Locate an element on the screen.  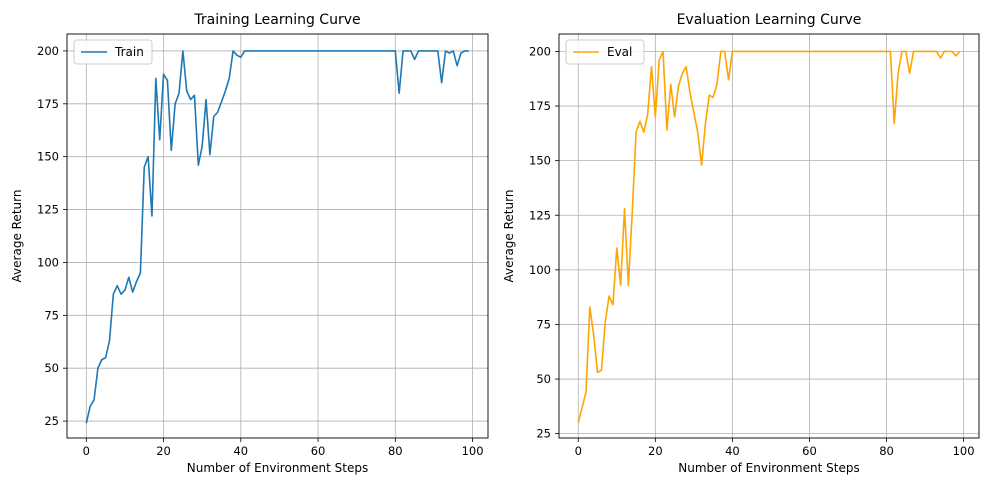
legend: Eval is located at coordinates (605, 52).